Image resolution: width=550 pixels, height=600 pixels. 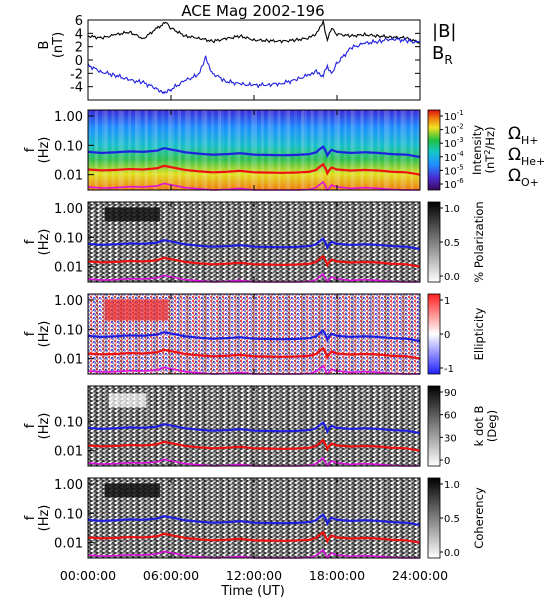 I want to click on legend-omega: Ω, so click(x=514, y=176).